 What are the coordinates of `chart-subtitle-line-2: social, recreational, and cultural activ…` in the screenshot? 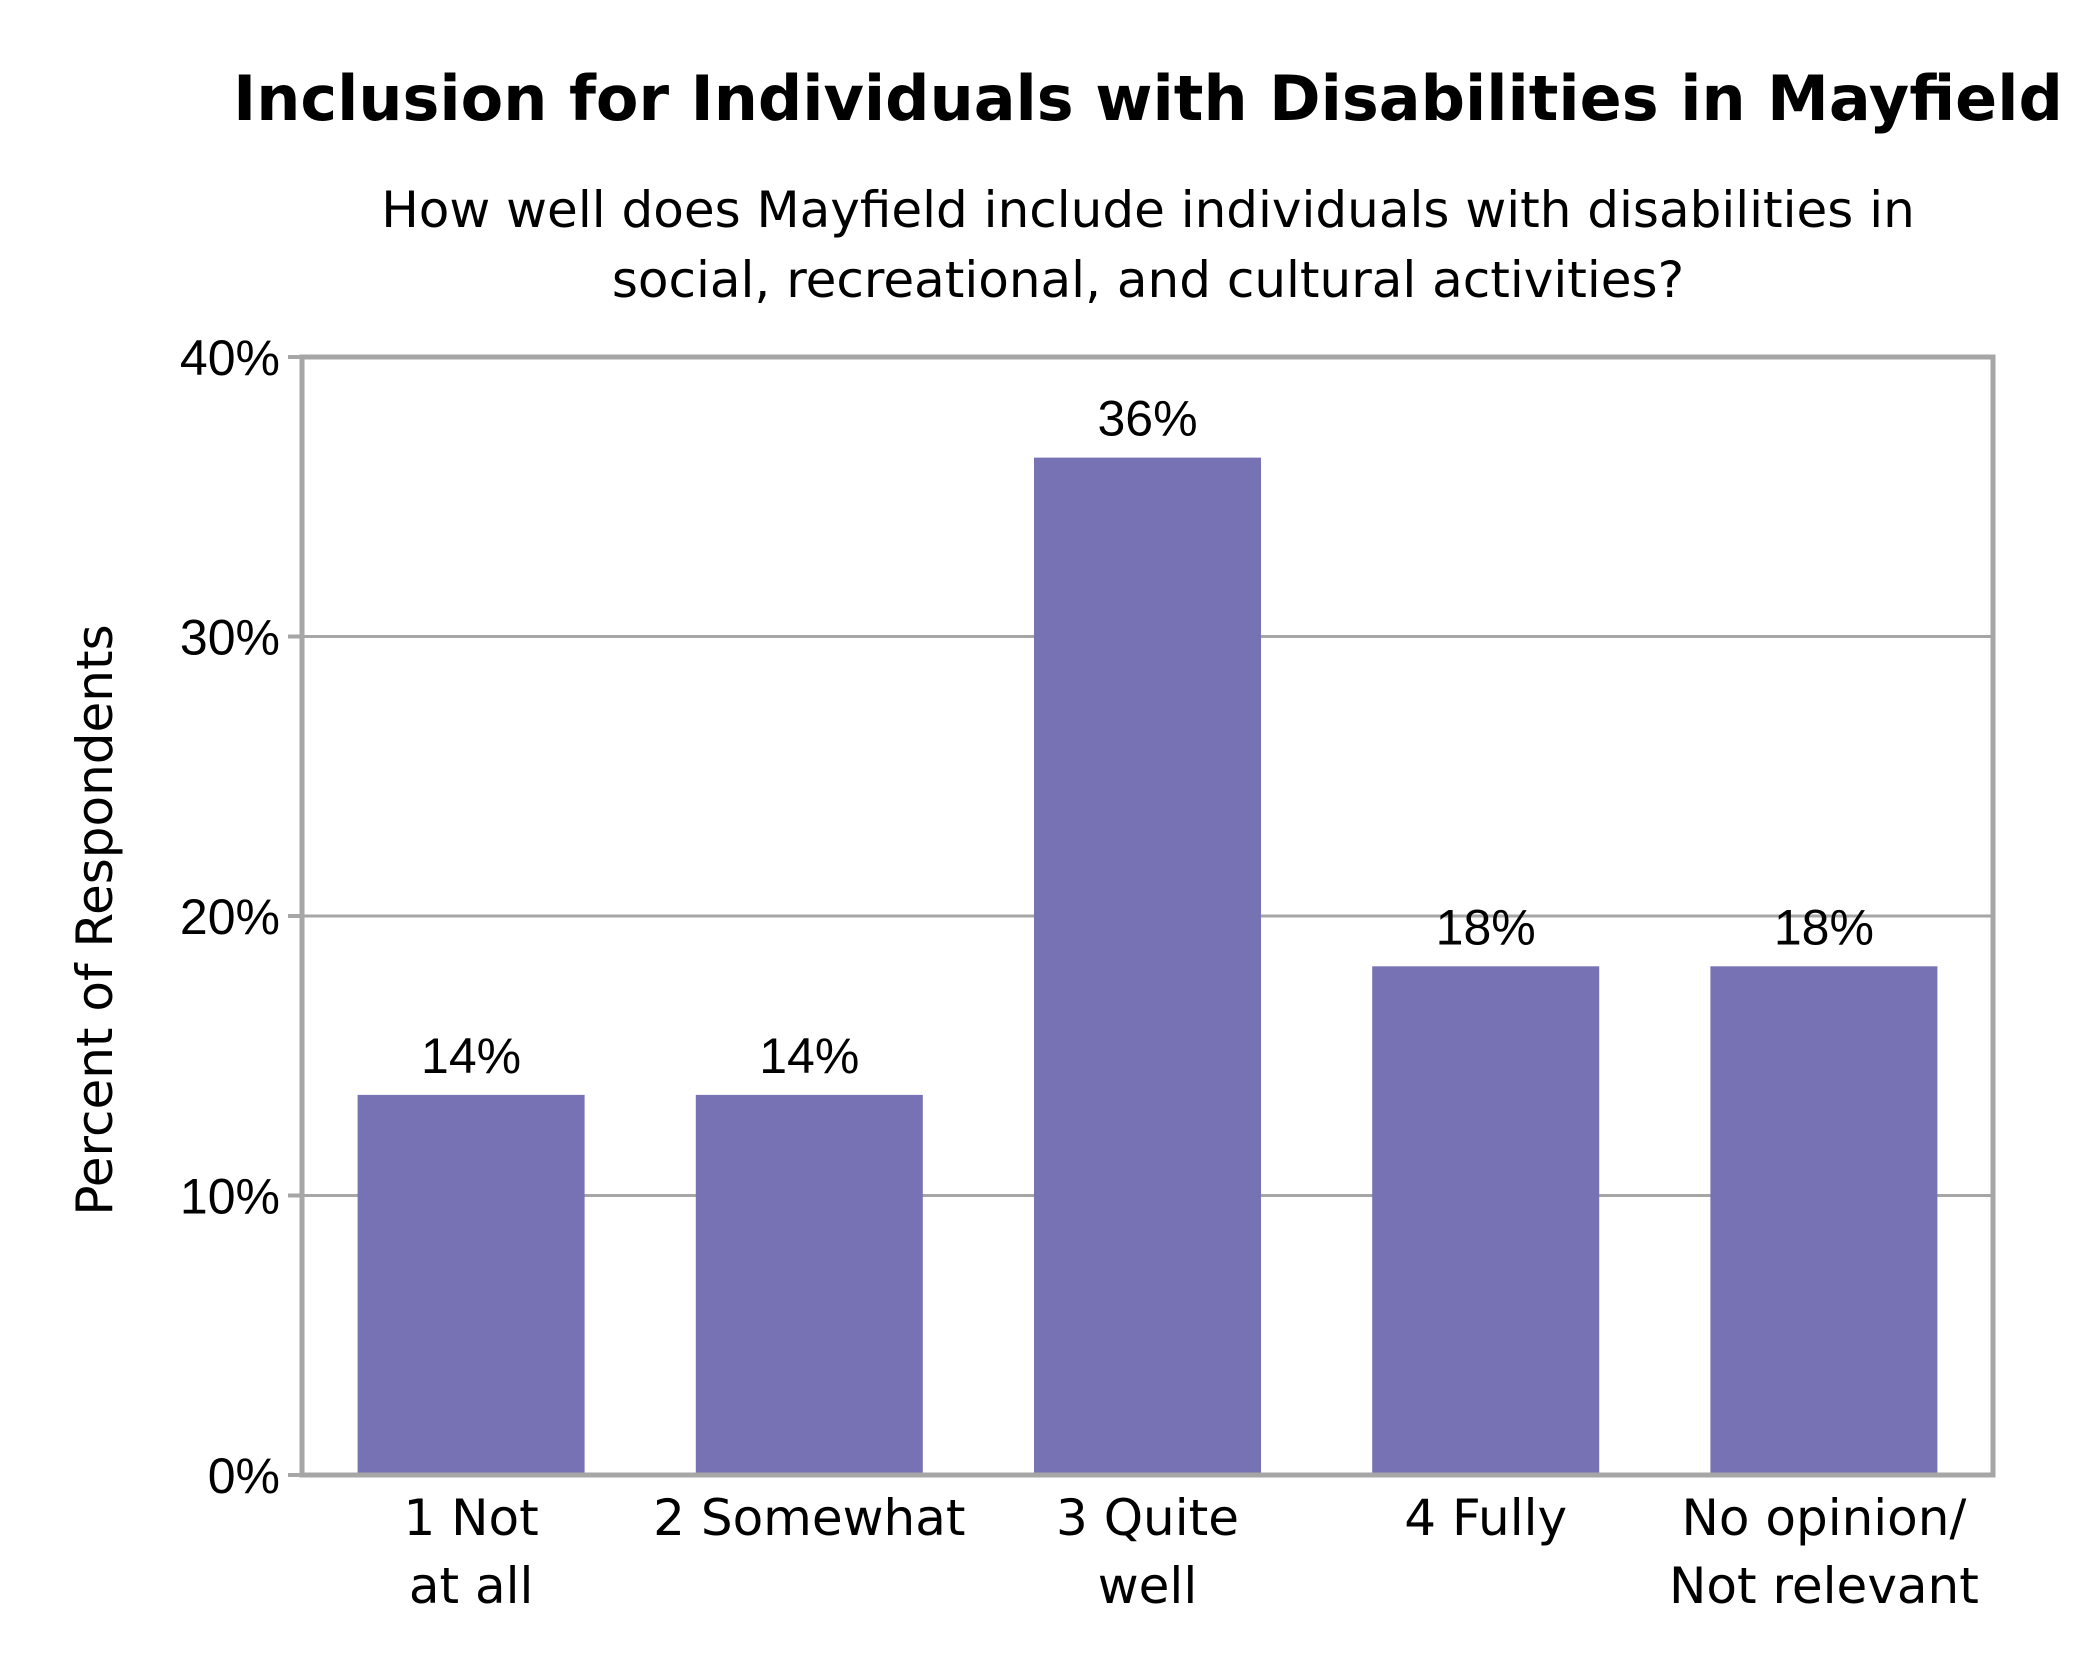 It's located at (1148, 280).